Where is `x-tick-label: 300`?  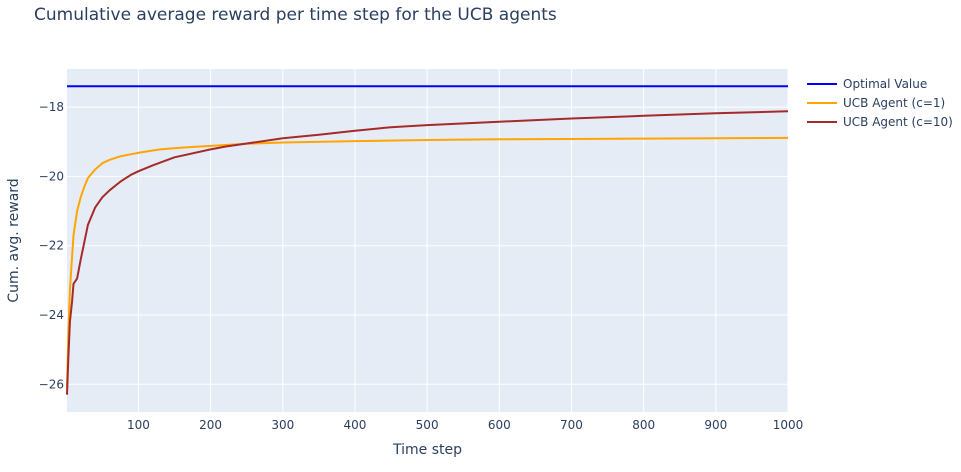
x-tick-label: 300 is located at coordinates (282, 425).